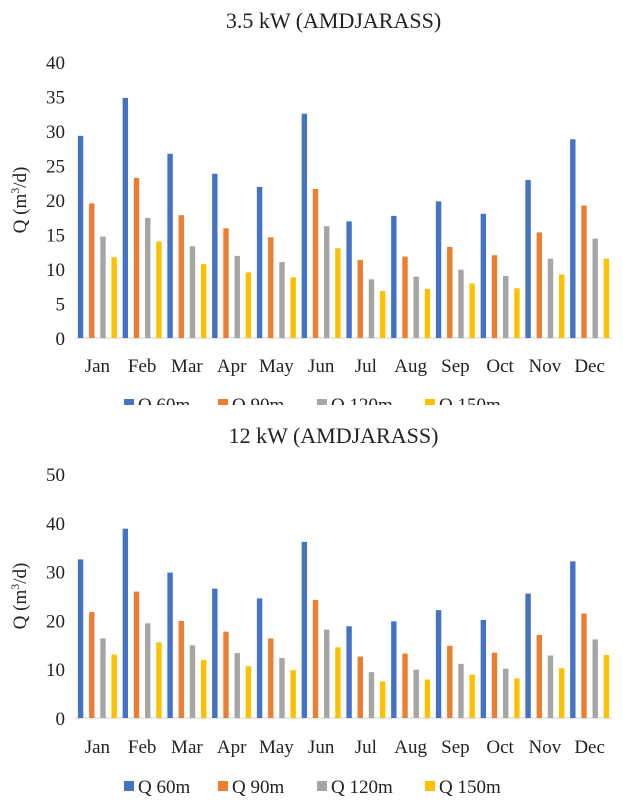 The height and width of the screenshot is (803, 623). What do you see at coordinates (232, 747) in the screenshot?
I see `x-tick-label: Apr` at bounding box center [232, 747].